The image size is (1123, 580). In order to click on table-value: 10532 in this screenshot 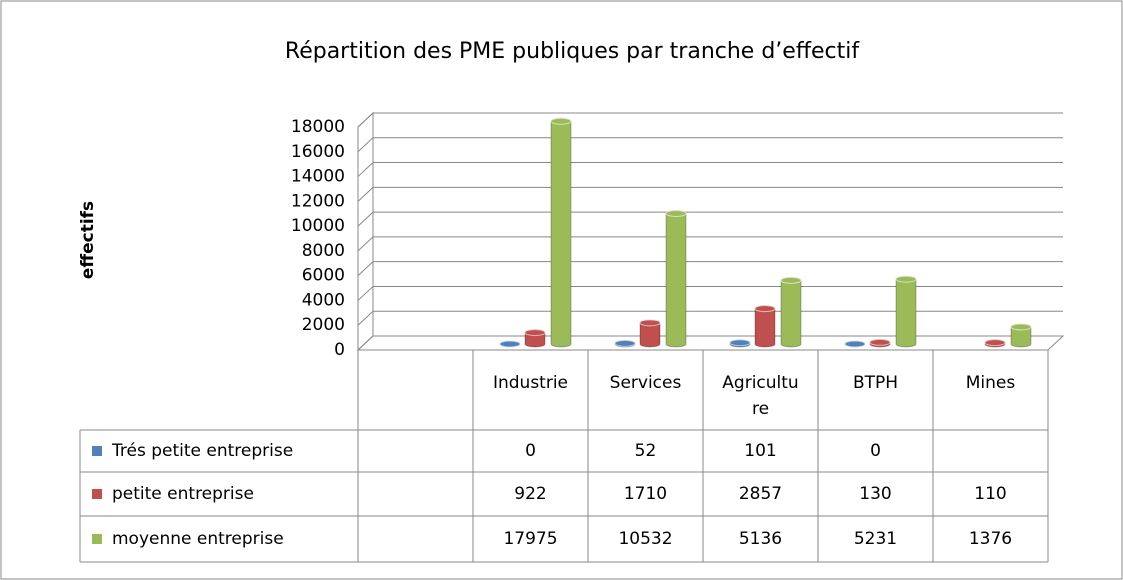, I will do `click(645, 539)`.